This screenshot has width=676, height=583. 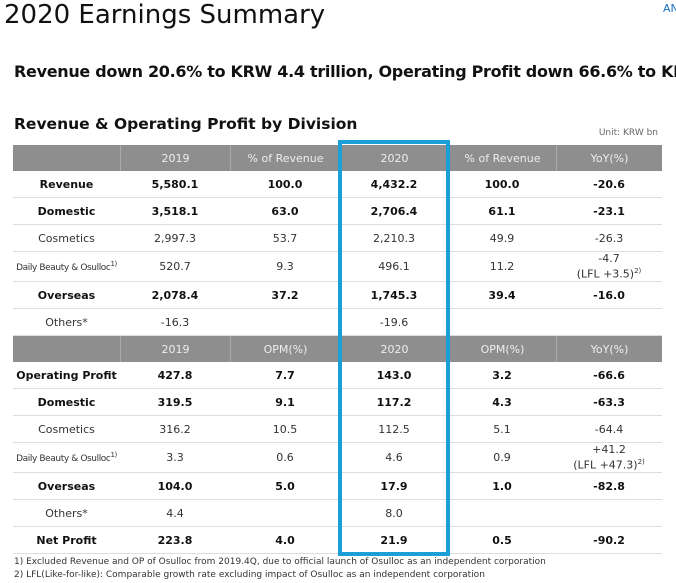 I want to click on table-cell: 2,210.3, so click(x=394, y=238).